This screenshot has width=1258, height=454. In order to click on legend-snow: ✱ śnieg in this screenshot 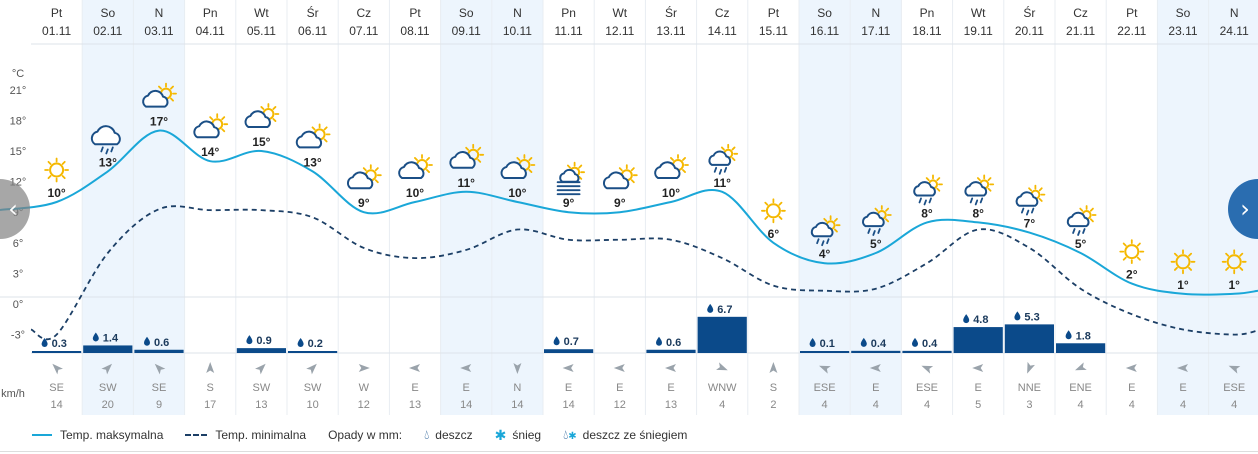, I will do `click(518, 435)`.